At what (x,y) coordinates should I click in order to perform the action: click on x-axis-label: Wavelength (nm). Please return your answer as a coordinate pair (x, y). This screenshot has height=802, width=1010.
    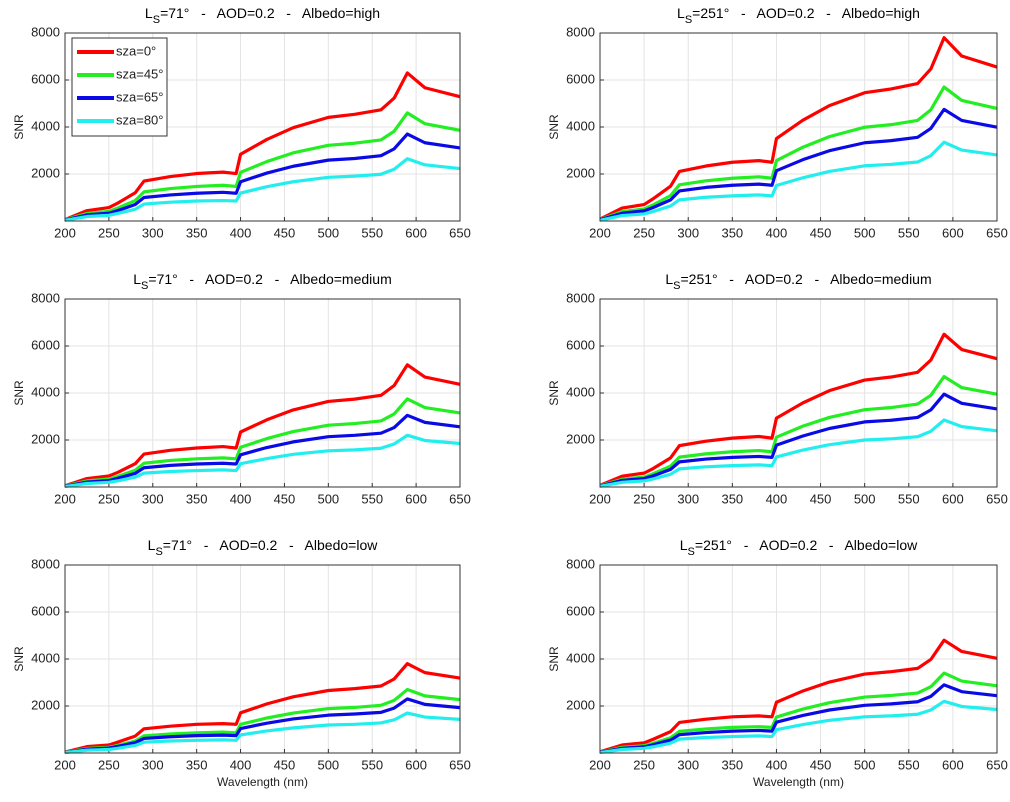
    Looking at the image, I should click on (262, 782).